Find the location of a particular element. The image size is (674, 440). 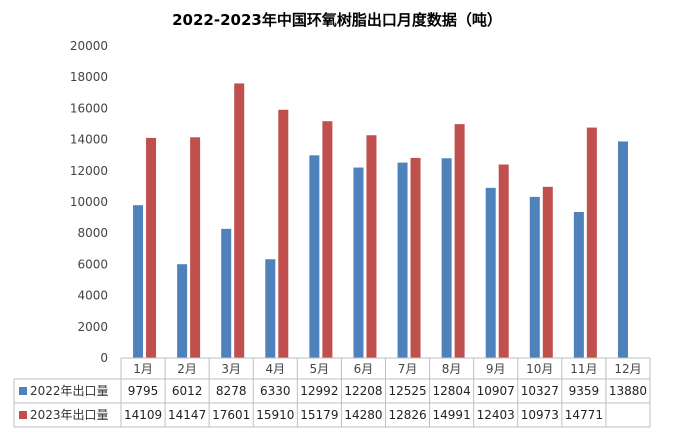

category-label: 9月 is located at coordinates (496, 369).